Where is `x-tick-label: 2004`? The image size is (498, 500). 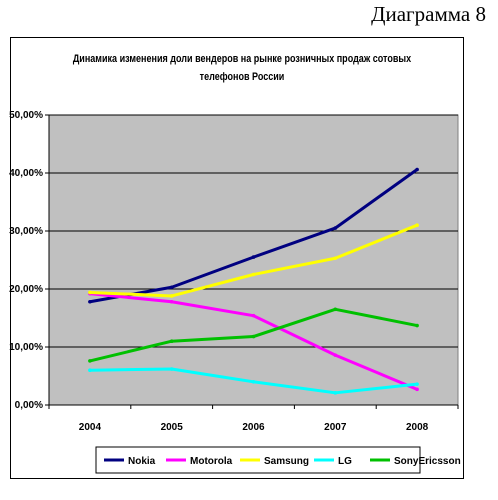
x-tick-label: 2004 is located at coordinates (90, 427).